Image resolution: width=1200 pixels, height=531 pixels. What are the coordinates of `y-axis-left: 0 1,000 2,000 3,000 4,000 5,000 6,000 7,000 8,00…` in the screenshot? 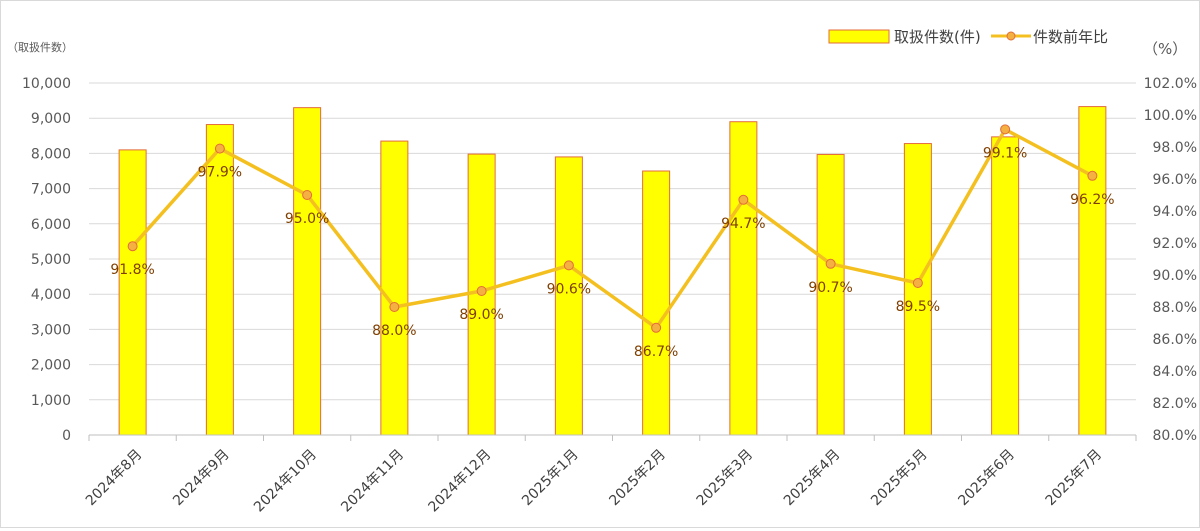 It's located at (46, 260).